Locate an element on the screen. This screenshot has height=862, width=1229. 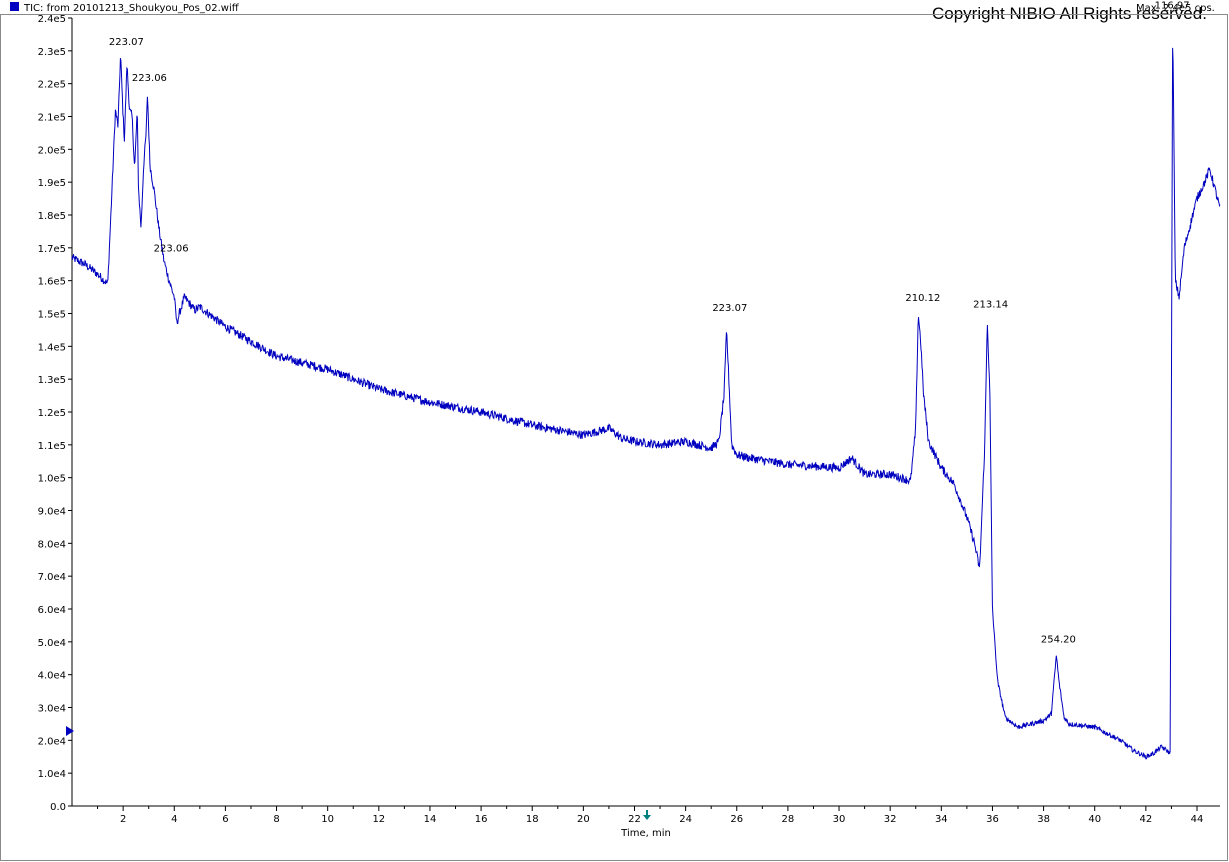
x-tick-label: 2 is located at coordinates (123, 819).